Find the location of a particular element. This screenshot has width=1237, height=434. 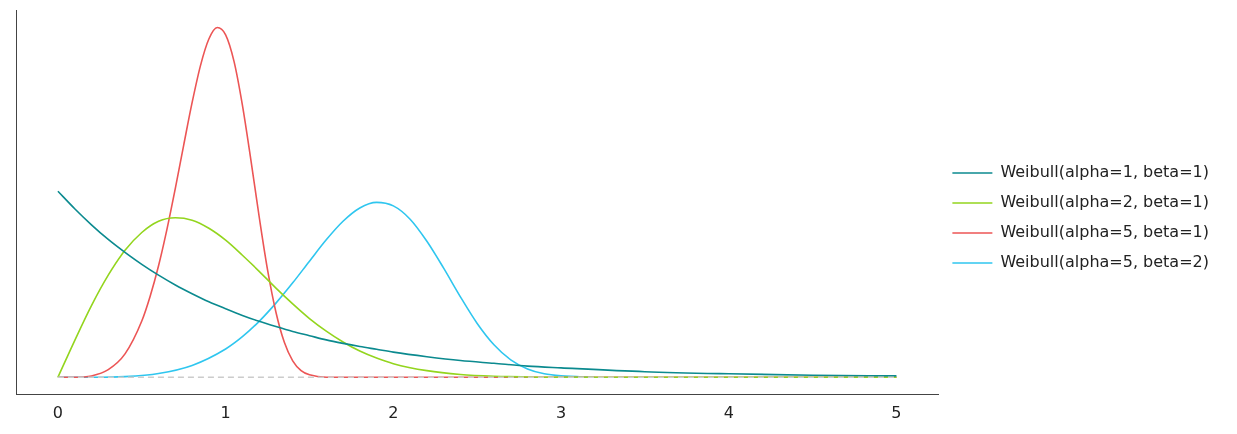

legend-label: Weibull(alpha=5, beta=1) is located at coordinates (1105, 232).